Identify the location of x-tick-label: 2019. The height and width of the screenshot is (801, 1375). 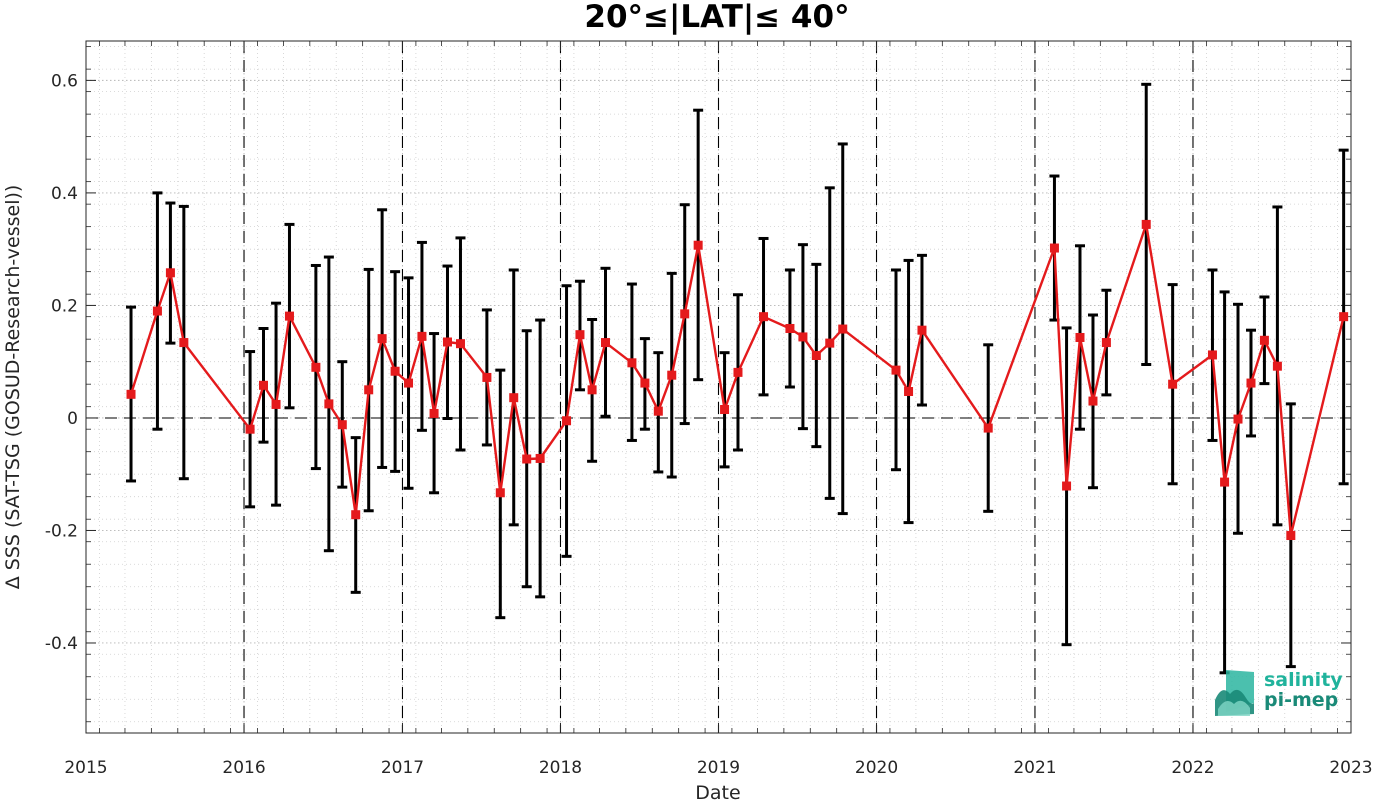
(718, 768).